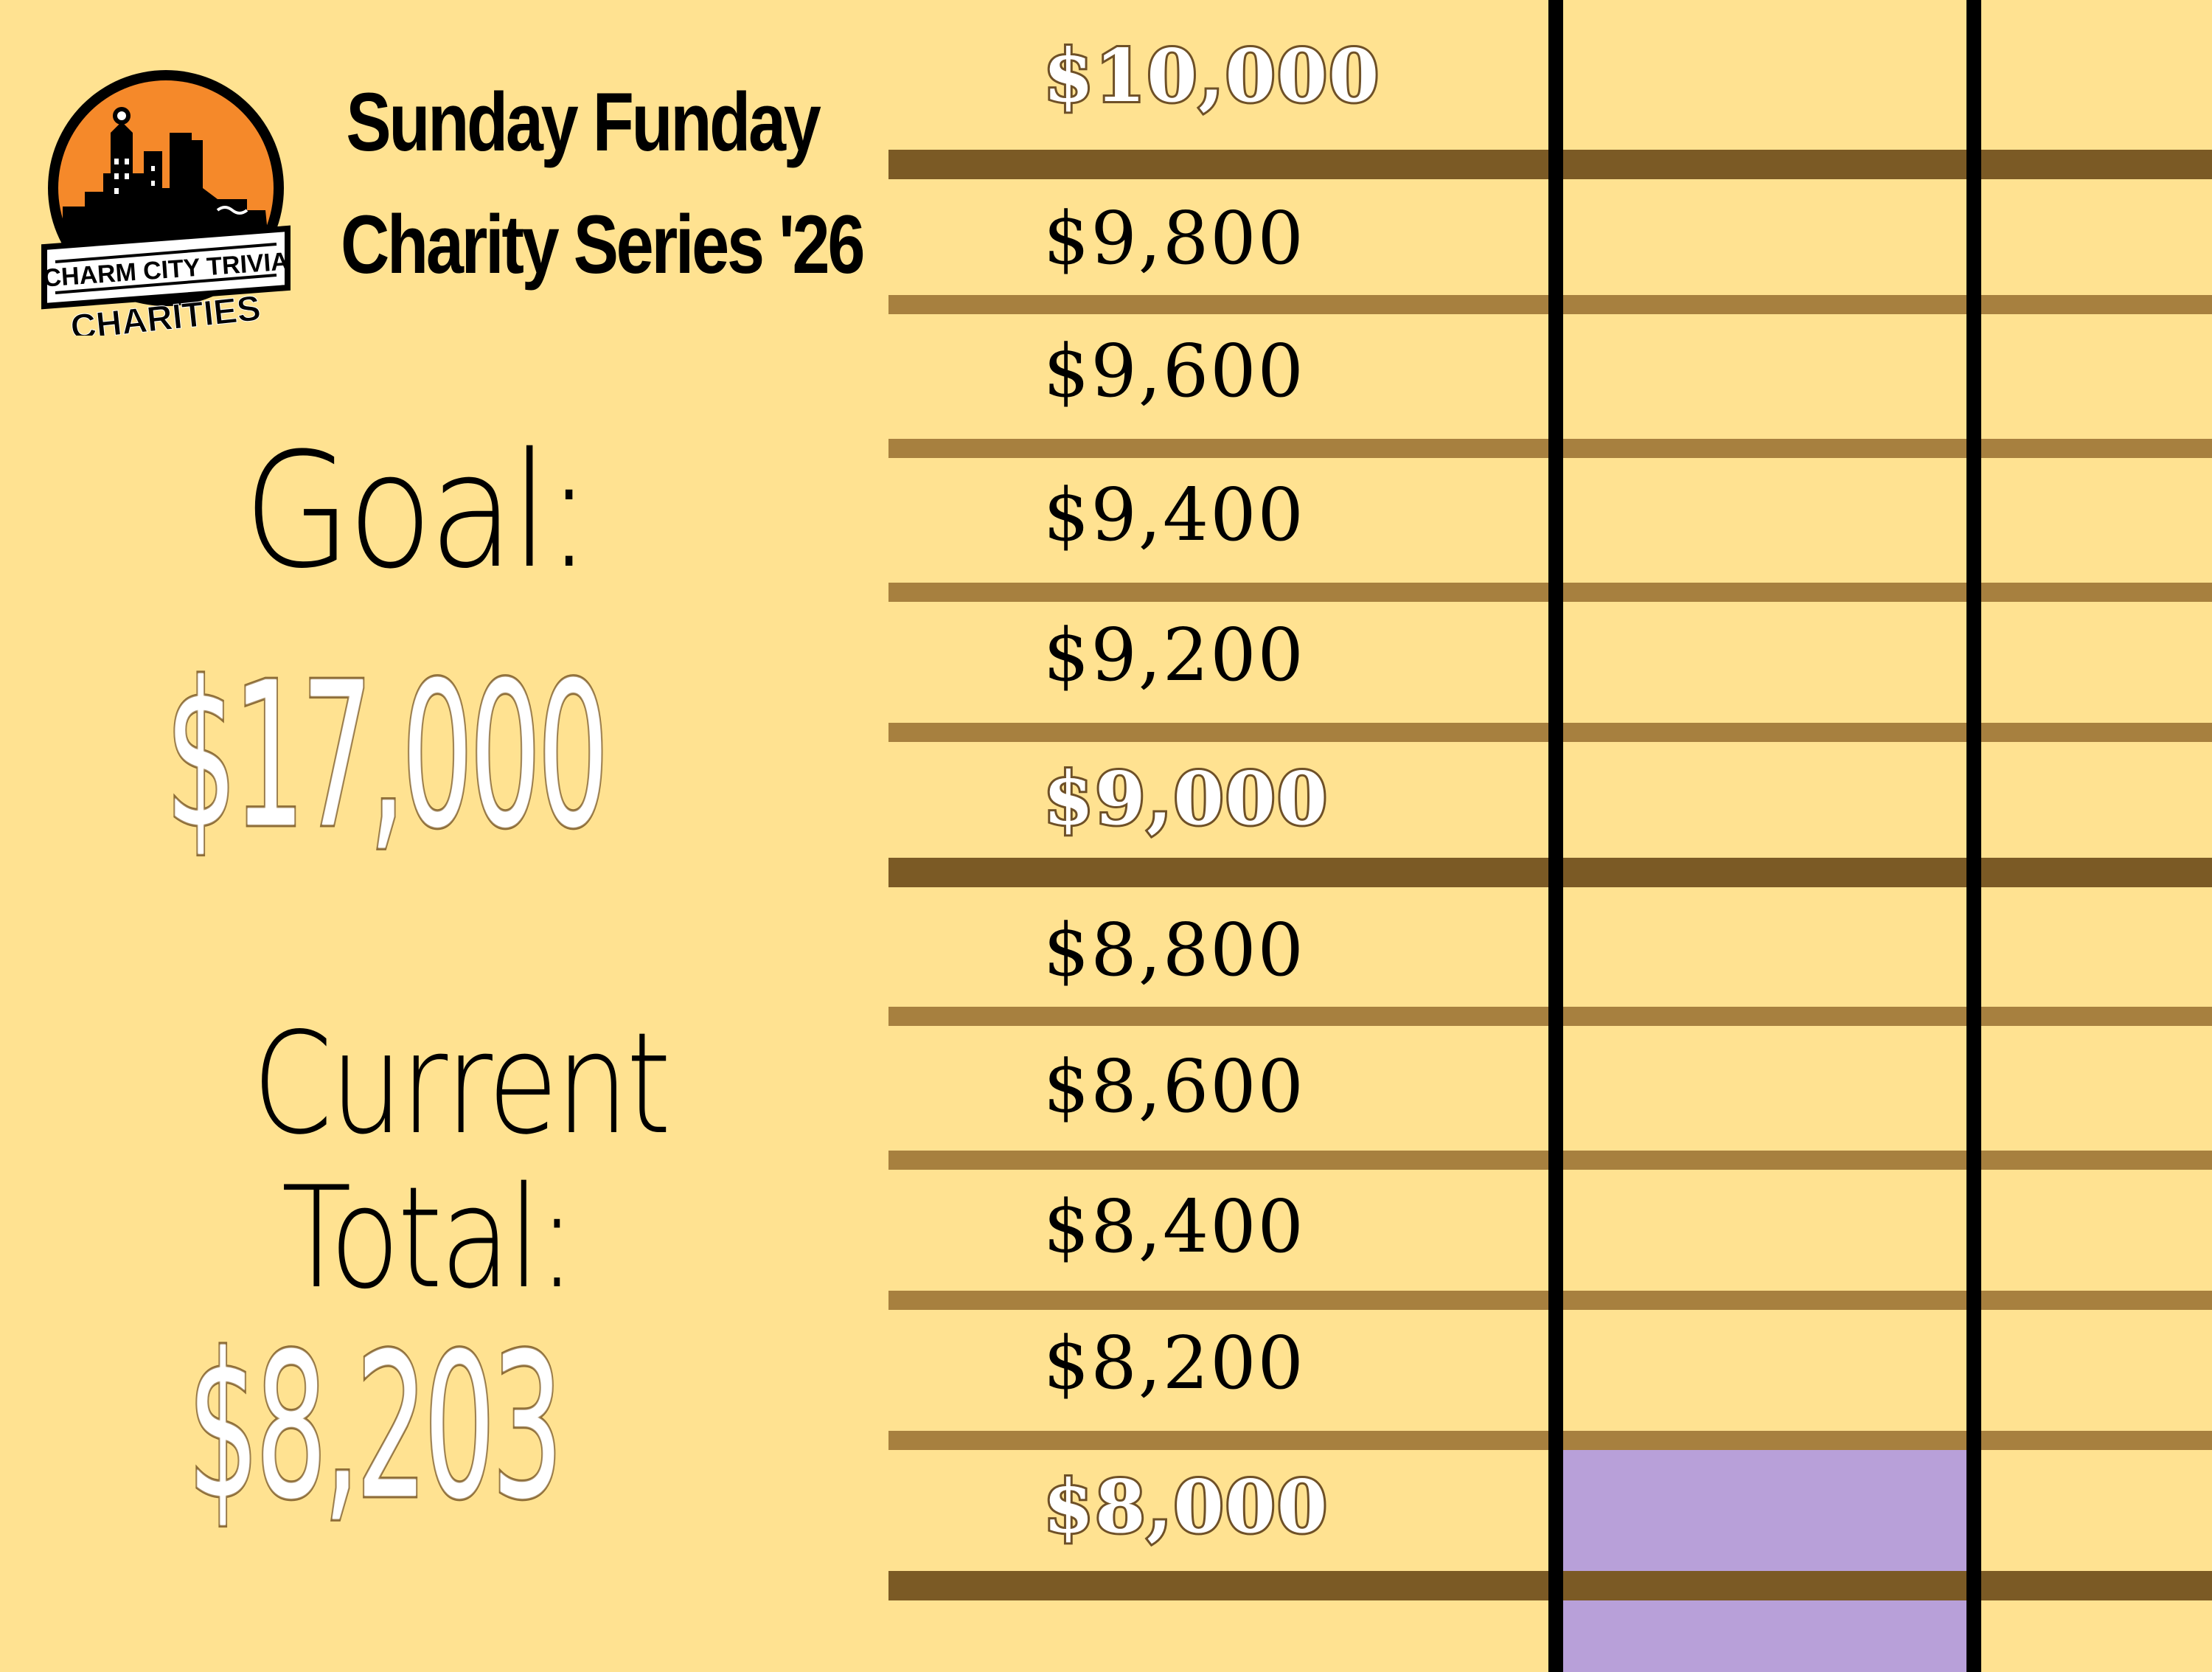 This screenshot has height=1672, width=2212. Describe the element at coordinates (1764, 1559) in the screenshot. I see `thermometer-fill` at that location.